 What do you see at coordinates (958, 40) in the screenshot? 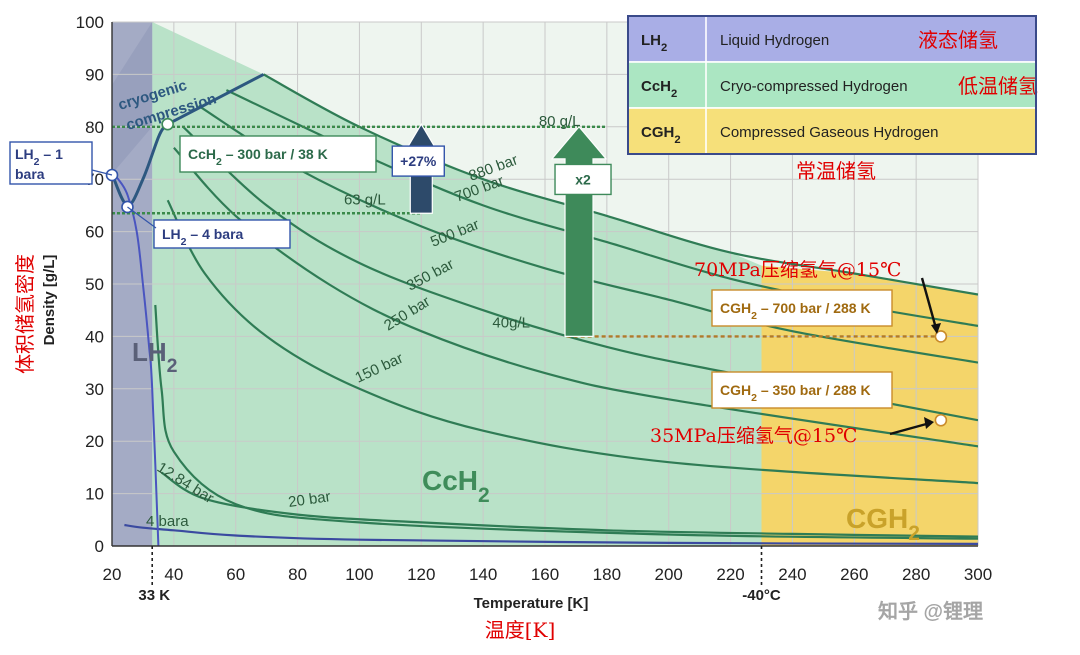
I see `legend-cn-label: 液态储氢` at bounding box center [958, 40].